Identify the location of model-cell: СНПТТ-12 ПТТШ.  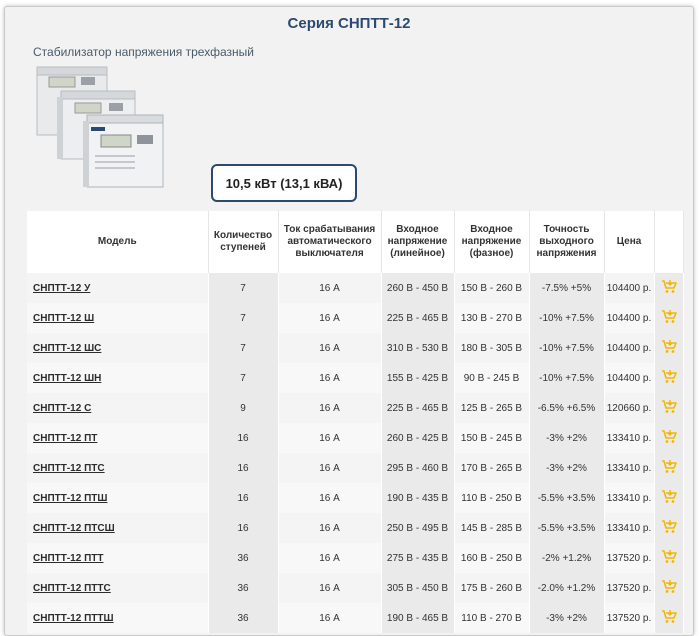
(118, 618).